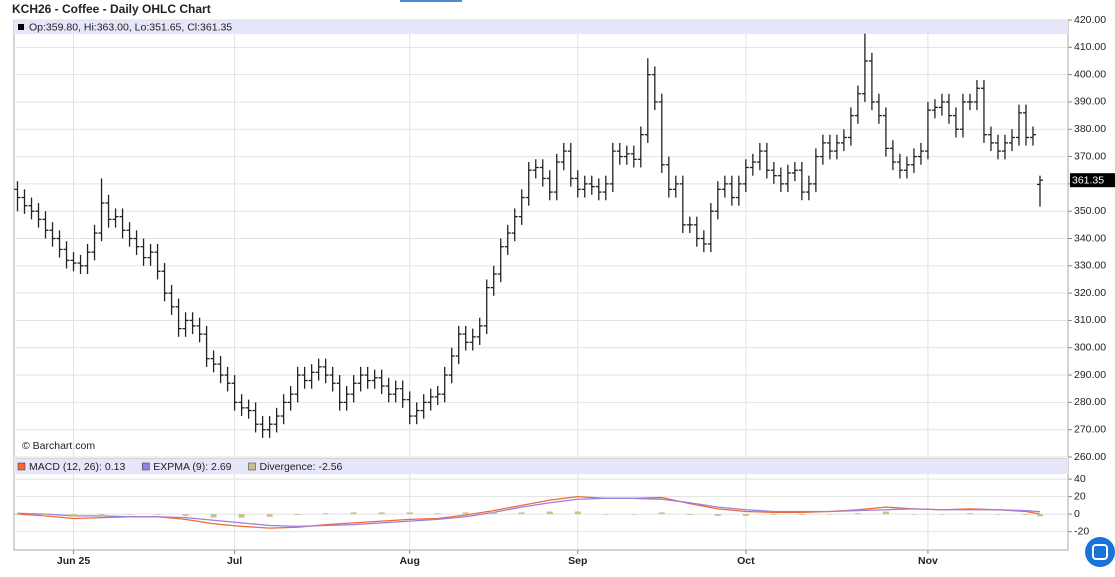  Describe the element at coordinates (1090, 129) in the screenshot. I see `y-tick-label: 380.00` at that location.